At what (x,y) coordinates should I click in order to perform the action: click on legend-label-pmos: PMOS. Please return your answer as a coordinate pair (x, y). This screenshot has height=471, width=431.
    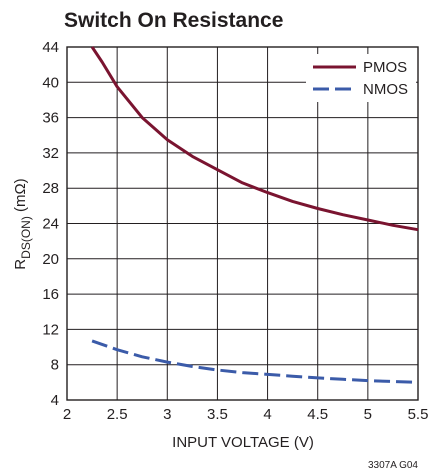
    Looking at the image, I should click on (385, 67).